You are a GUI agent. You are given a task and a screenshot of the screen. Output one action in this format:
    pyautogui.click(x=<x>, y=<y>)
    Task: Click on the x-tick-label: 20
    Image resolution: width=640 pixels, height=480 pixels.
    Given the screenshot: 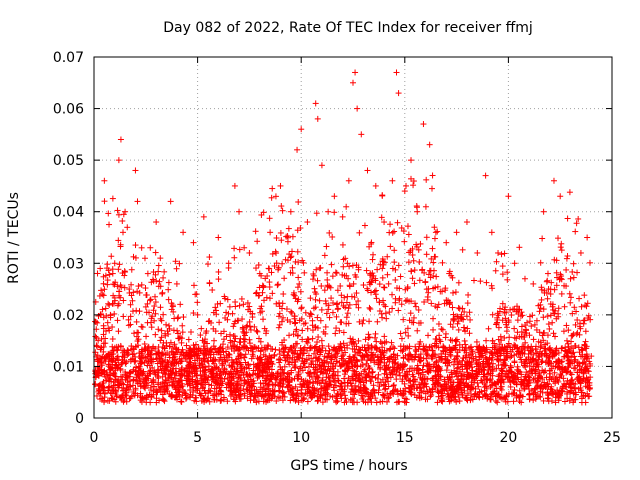 What is the action you would take?
    pyautogui.click(x=508, y=438)
    